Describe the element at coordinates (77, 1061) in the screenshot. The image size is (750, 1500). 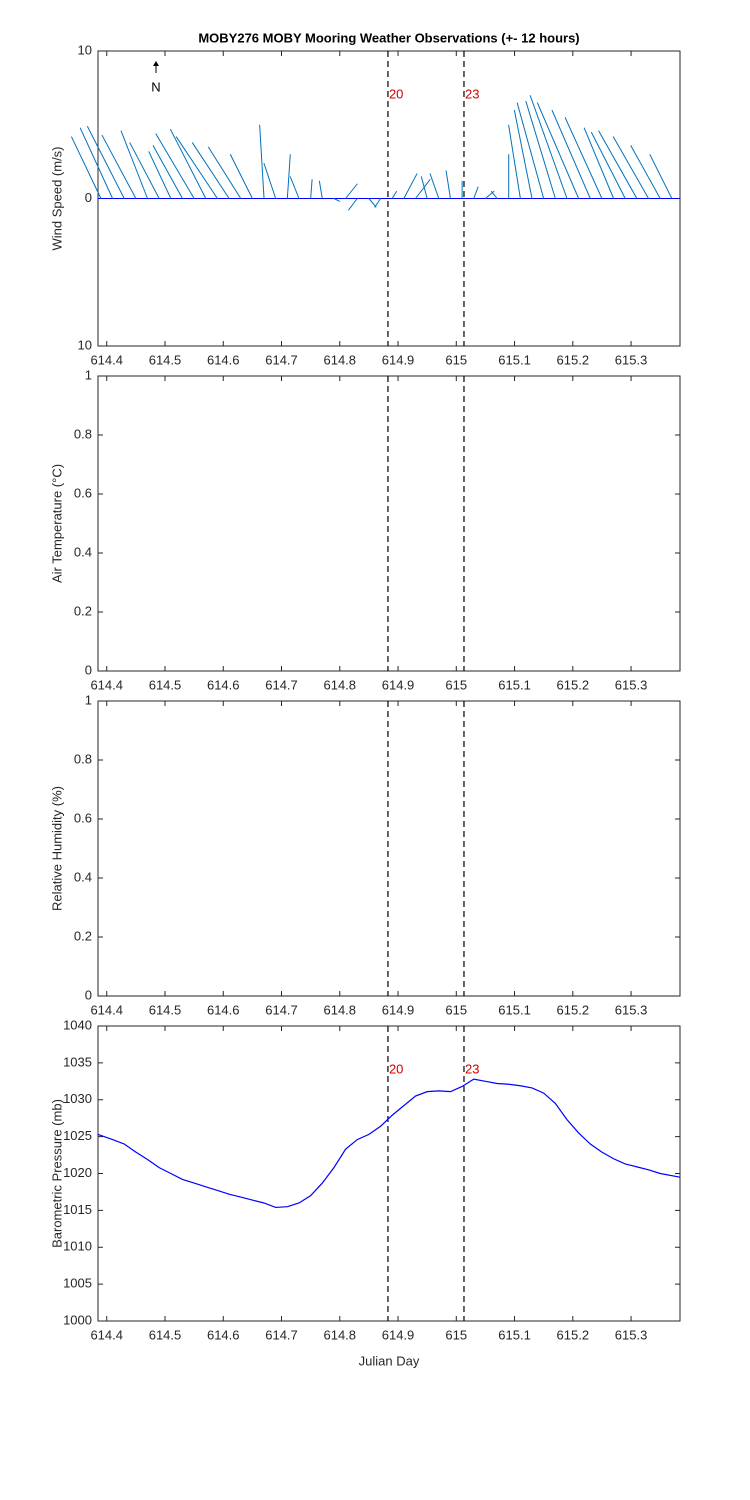
I see `y-tick-label: 1035` at that location.